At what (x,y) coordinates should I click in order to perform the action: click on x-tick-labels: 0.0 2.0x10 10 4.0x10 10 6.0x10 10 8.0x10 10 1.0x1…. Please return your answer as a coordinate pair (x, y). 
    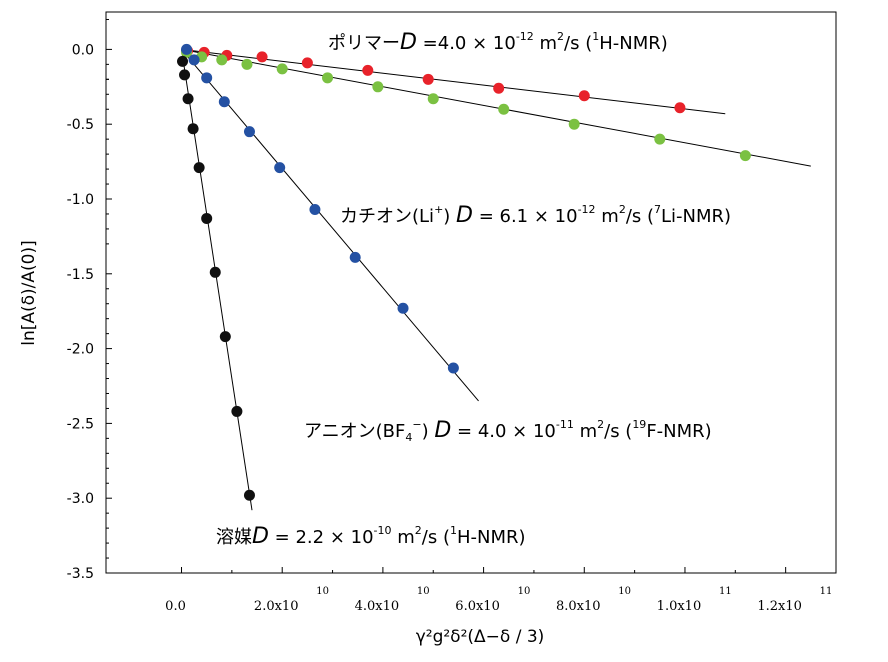
    Looking at the image, I should click on (498, 600).